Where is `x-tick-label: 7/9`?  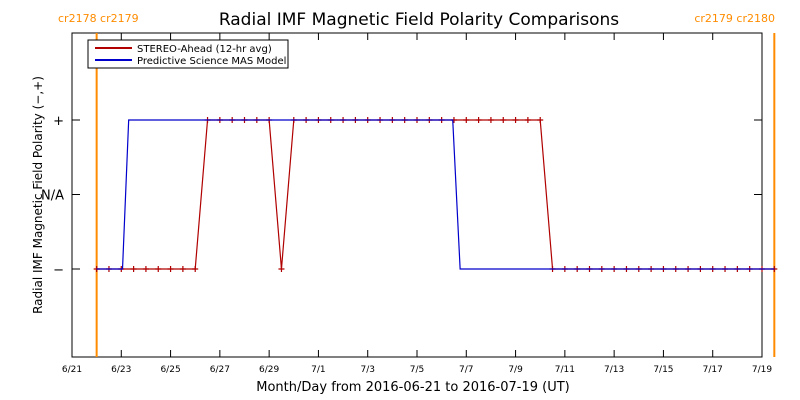 x-tick-label: 7/9 is located at coordinates (515, 370).